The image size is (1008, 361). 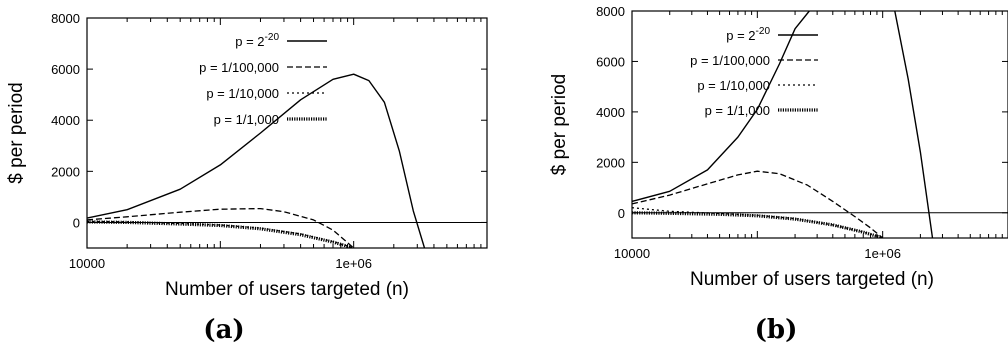 What do you see at coordinates (776, 330) in the screenshot?
I see `panel-caption: (b)` at bounding box center [776, 330].